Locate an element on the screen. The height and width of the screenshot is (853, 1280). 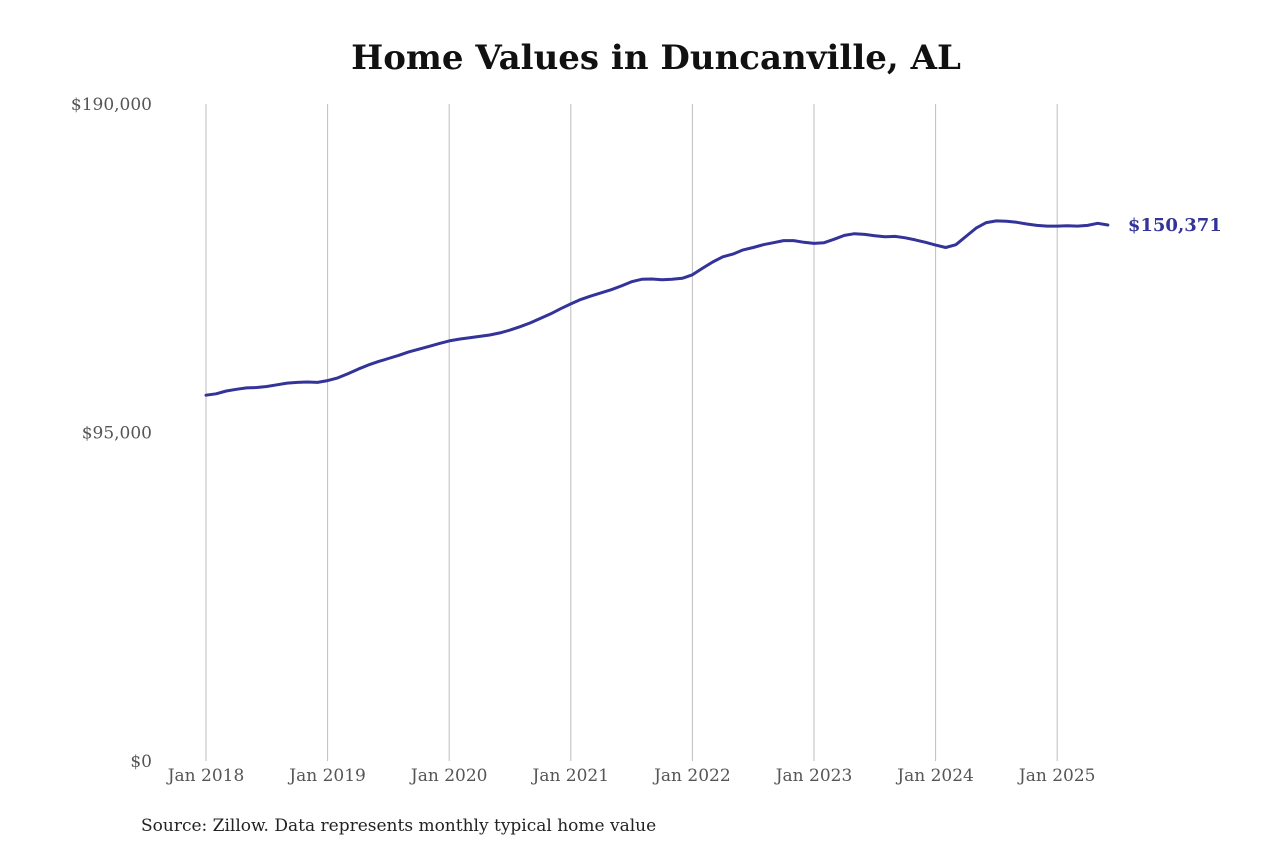
x-tick-label-2: Jan 2020 is located at coordinates (448, 776).